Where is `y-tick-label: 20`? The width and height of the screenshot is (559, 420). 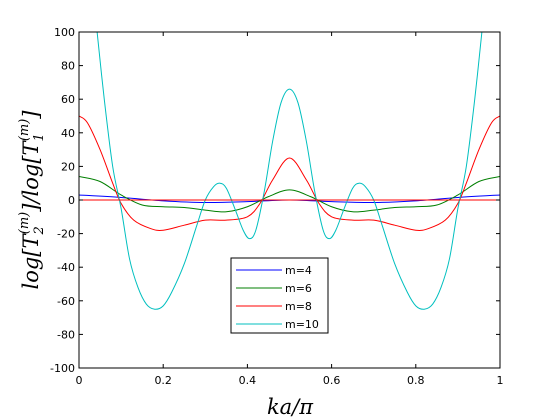
y-tick-label: 20 is located at coordinates (68, 166).